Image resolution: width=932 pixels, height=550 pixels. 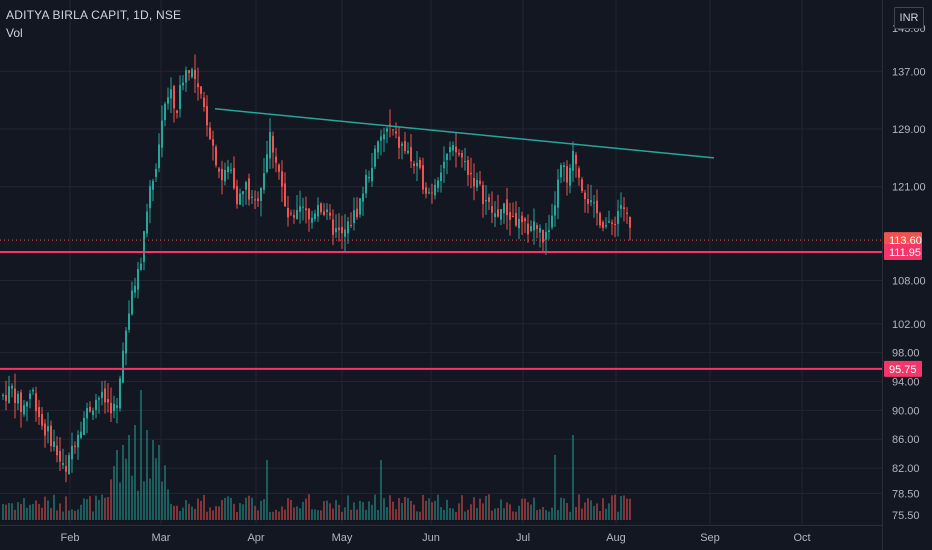 What do you see at coordinates (70, 538) in the screenshot?
I see `time-tick-label: Feb` at bounding box center [70, 538].